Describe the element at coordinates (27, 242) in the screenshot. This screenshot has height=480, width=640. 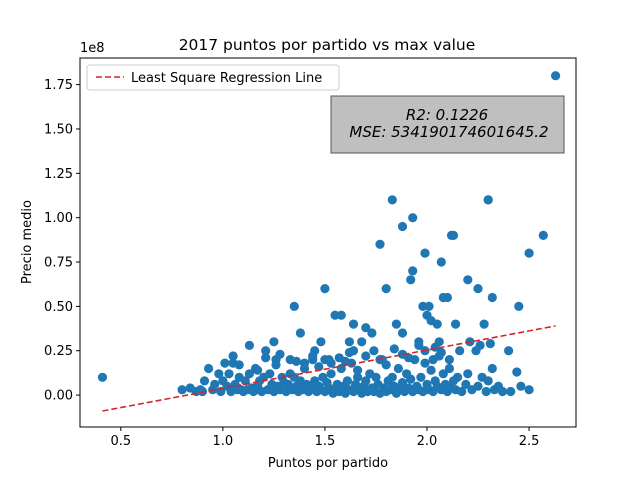
I see `y-axis-label: Precio medio` at that location.